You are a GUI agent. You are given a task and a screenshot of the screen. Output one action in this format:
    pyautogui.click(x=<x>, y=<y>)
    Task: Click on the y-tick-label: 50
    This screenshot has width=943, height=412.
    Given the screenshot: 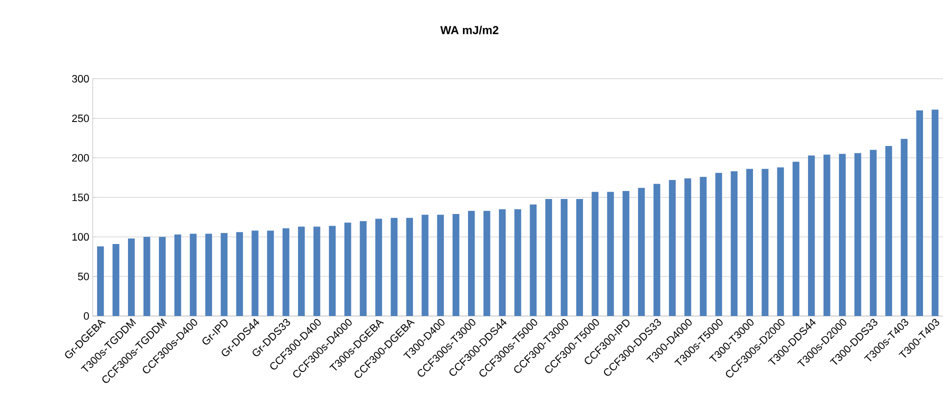 What is the action you would take?
    pyautogui.click(x=83, y=276)
    